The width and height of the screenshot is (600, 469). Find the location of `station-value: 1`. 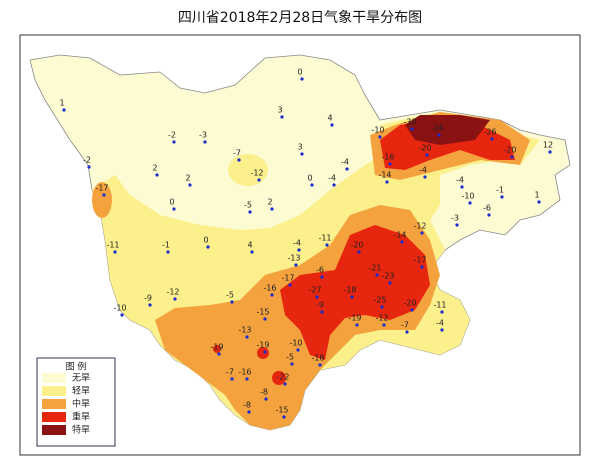

station-value: 1 is located at coordinates (61, 103).